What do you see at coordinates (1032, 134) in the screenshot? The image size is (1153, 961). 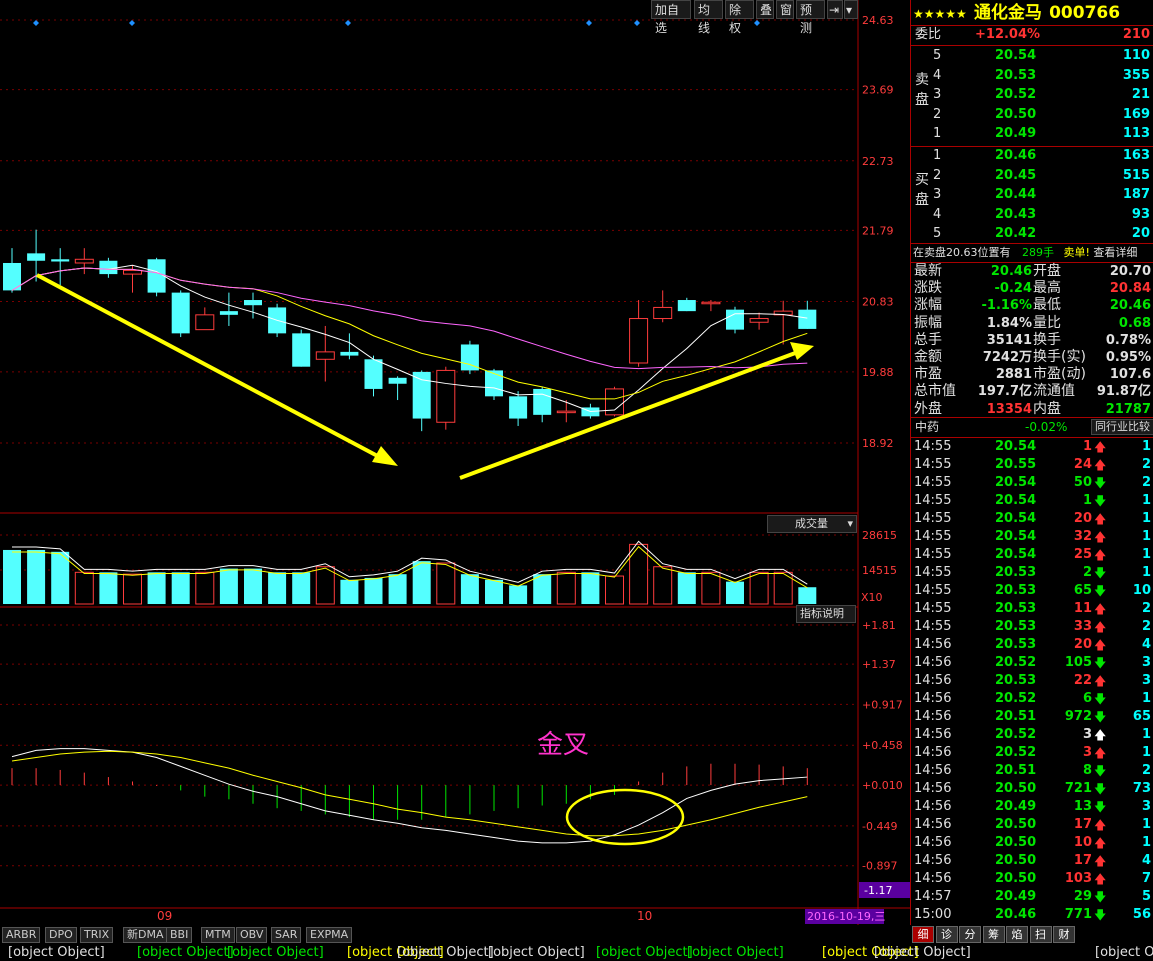 I see `sell-order-row: 1 20.49 113` at bounding box center [1032, 134].